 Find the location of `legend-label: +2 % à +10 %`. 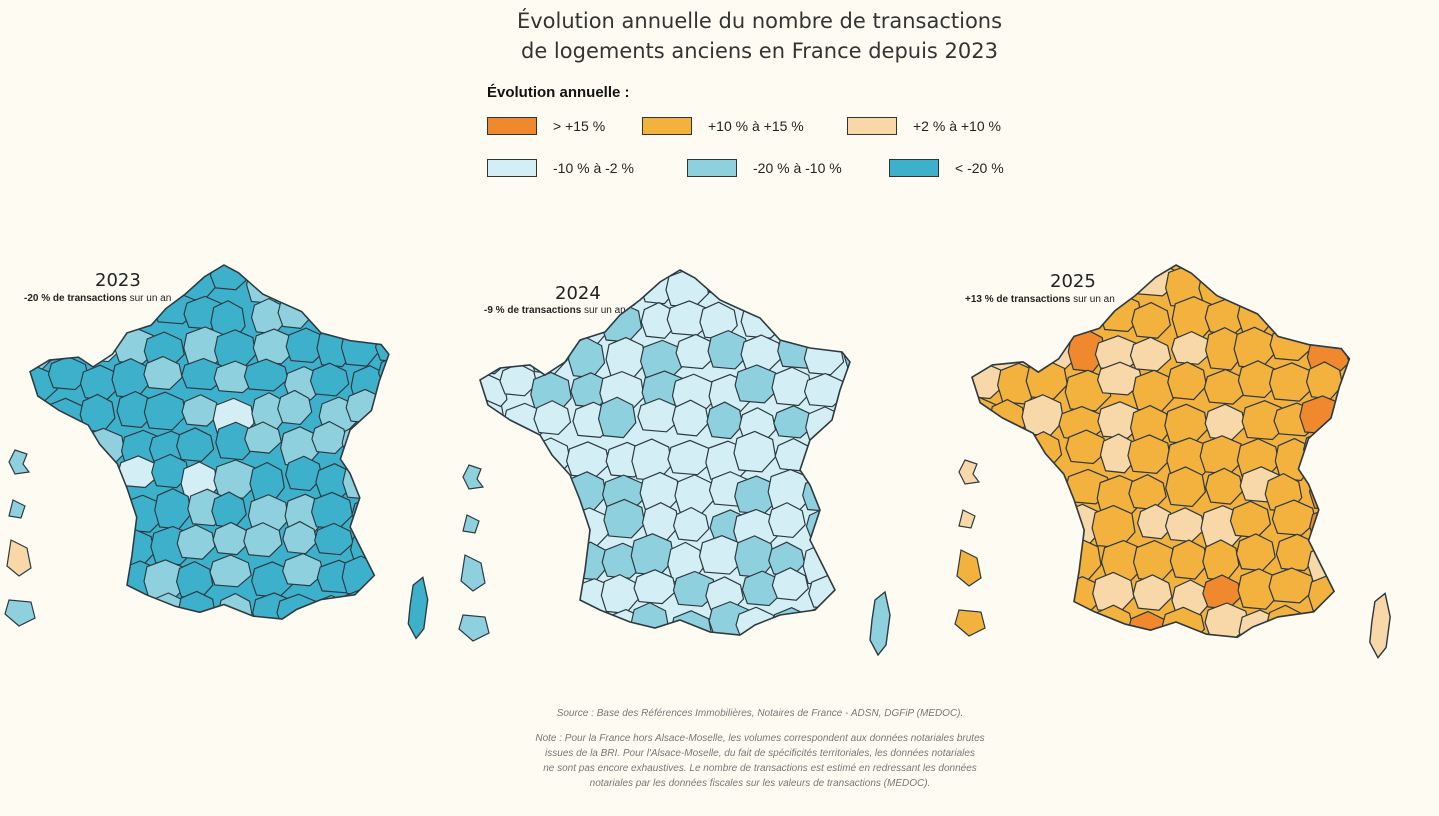

legend-label: +2 % à +10 % is located at coordinates (957, 126).